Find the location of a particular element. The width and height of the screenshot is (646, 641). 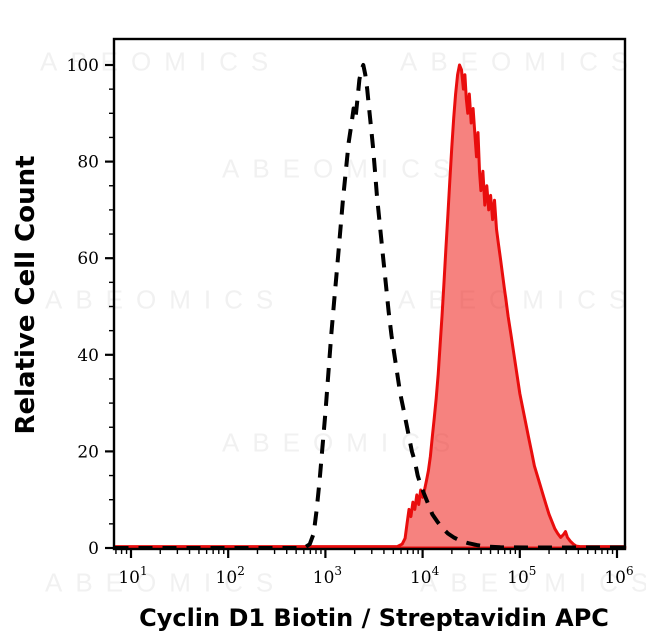

x-tick-label: 10⁶ is located at coordinates (618, 576).